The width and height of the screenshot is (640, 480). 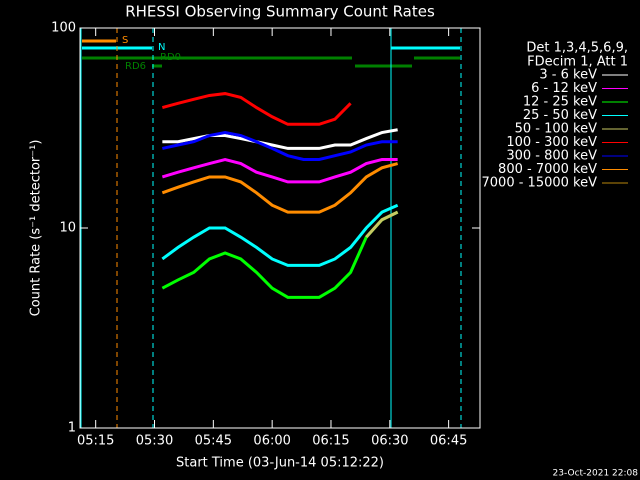 What do you see at coordinates (577, 48) in the screenshot?
I see `legend-header: Det 1,3,4,5,6,9,` at bounding box center [577, 48].